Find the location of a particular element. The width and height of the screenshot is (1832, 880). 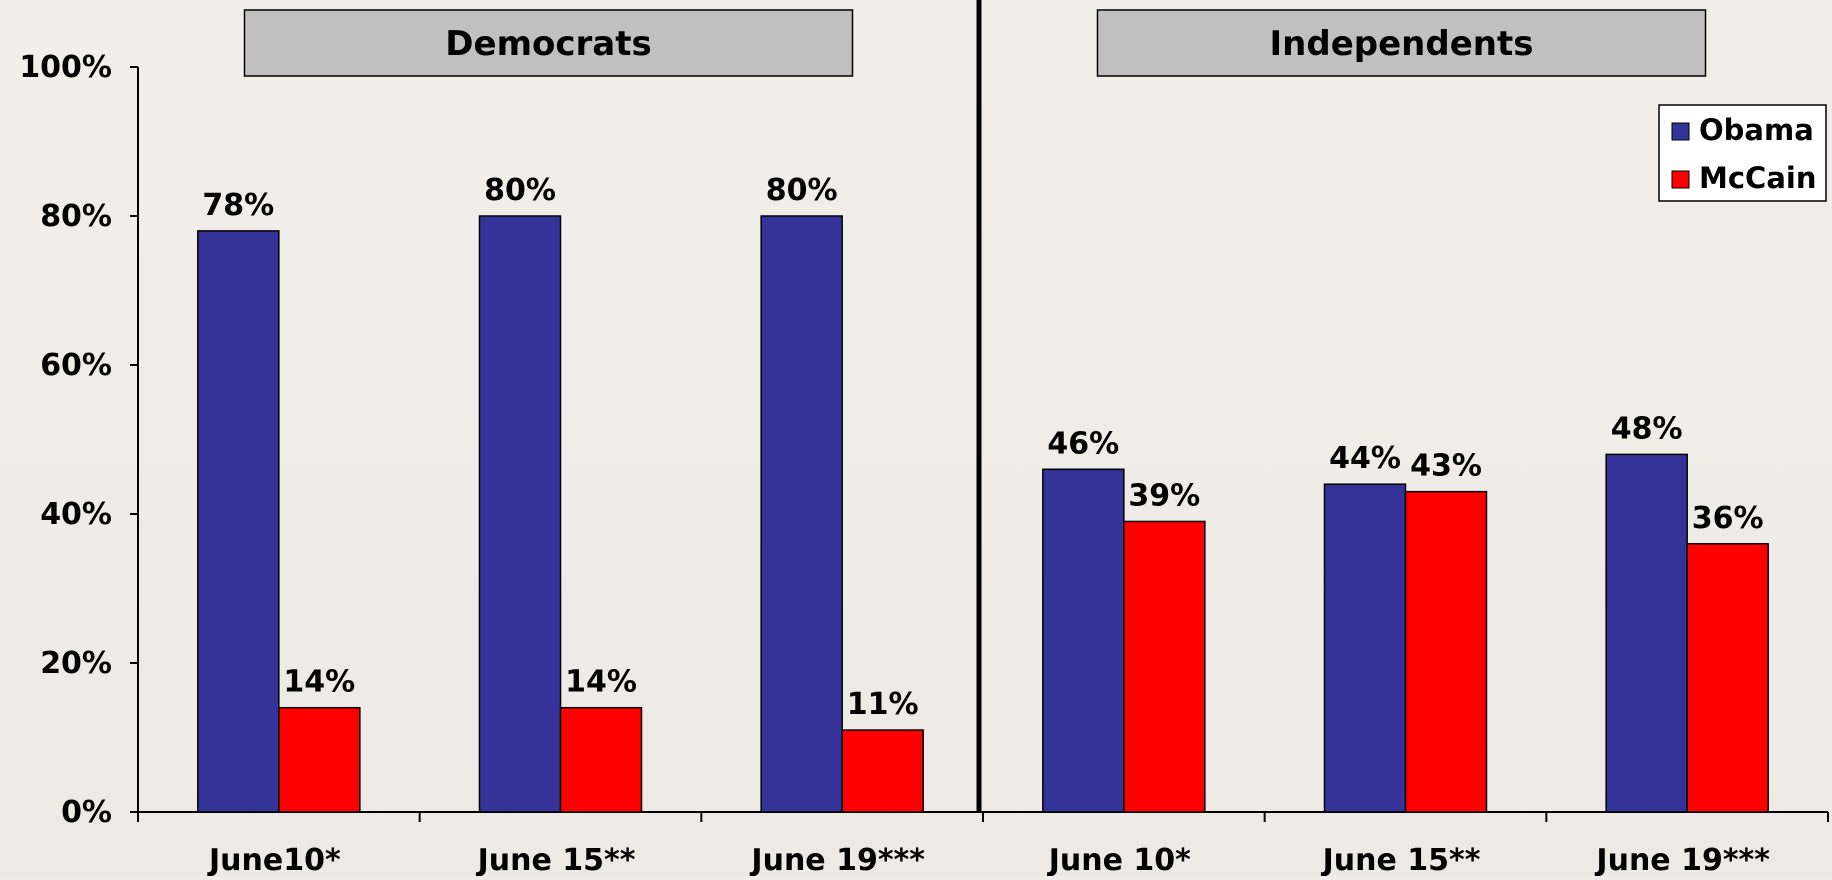

data-label: 46% is located at coordinates (1083, 443).